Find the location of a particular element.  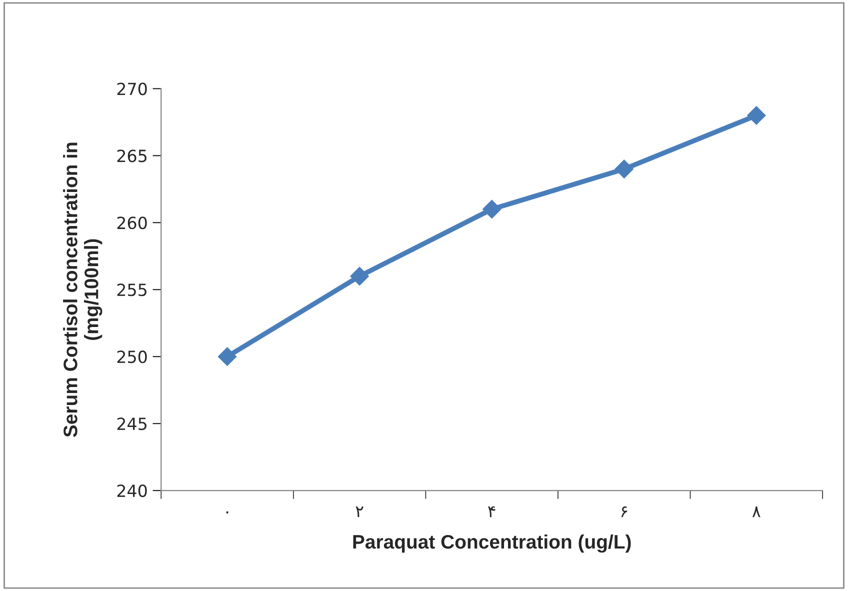

y-tick-label: 270 is located at coordinates (132, 89).